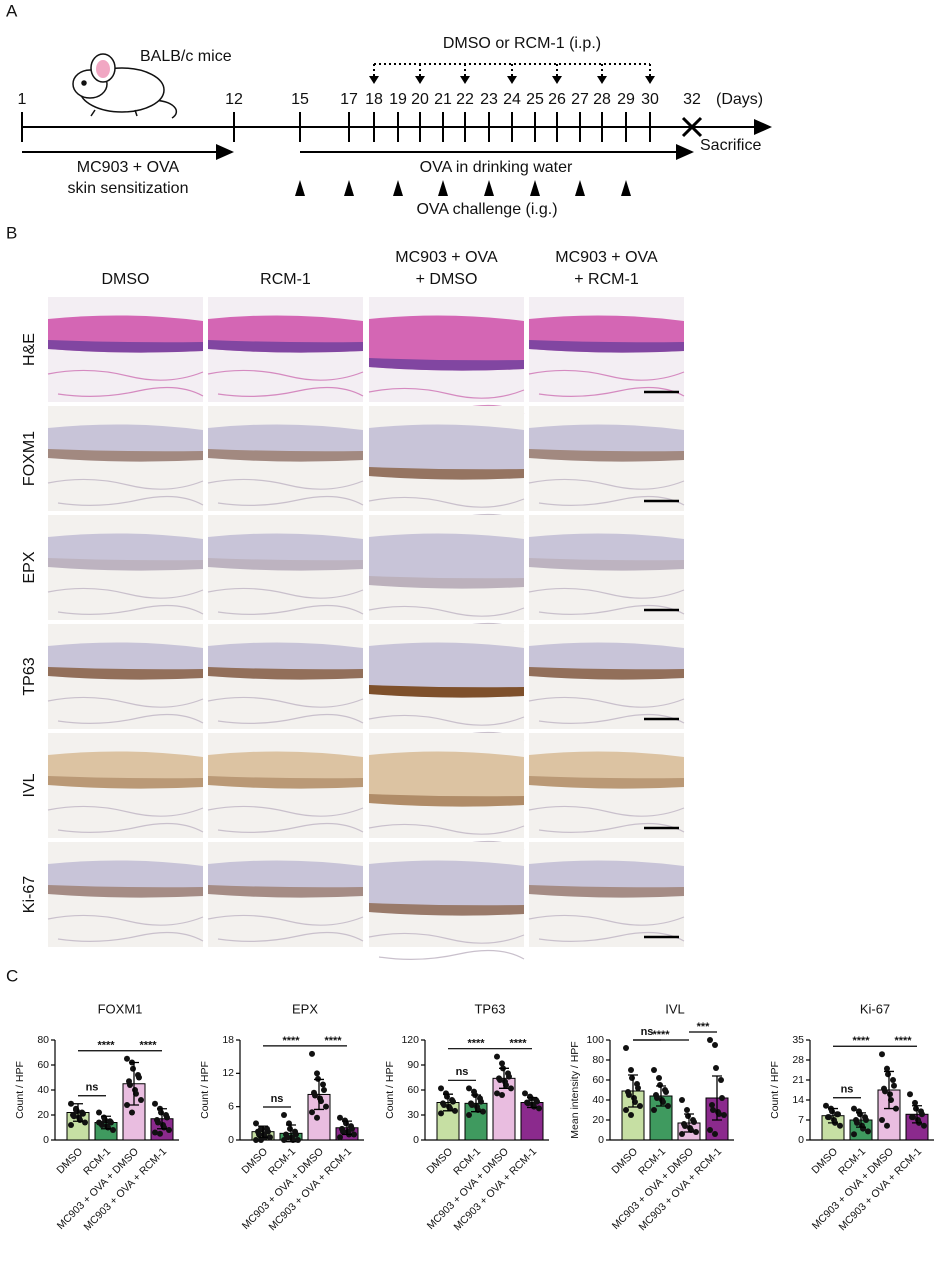 Image resolution: width=950 pixels, height=1280 pixels. I want to click on y-tick-label: 7, so click(801, 1120).